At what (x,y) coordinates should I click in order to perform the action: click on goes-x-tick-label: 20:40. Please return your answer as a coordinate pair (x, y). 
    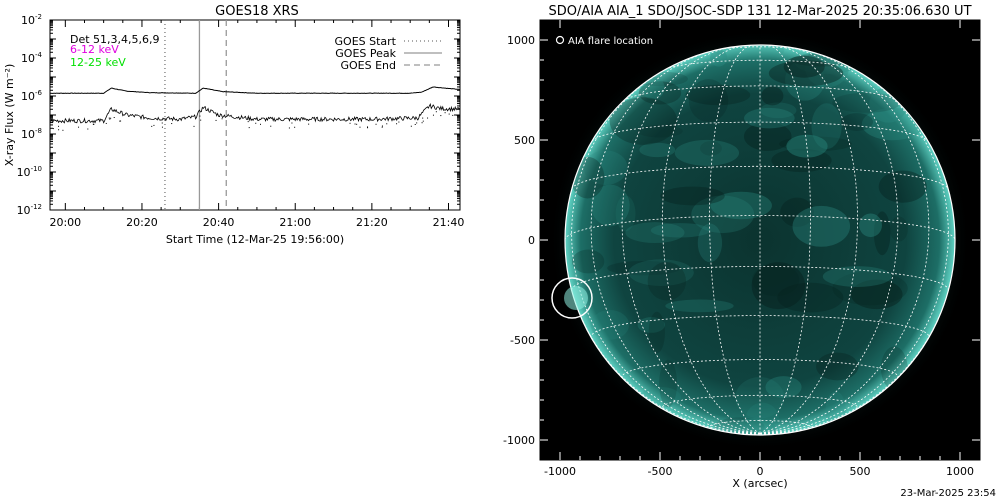
    Looking at the image, I should click on (219, 222).